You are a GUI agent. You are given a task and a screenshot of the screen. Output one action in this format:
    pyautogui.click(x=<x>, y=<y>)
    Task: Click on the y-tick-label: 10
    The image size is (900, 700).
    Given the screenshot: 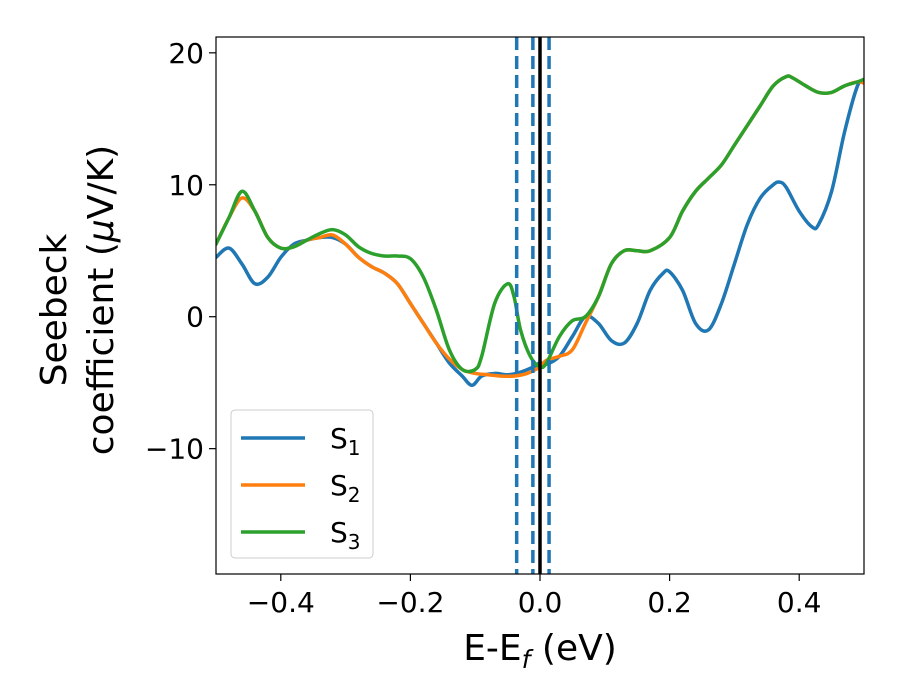 What is the action you would take?
    pyautogui.click(x=186, y=185)
    